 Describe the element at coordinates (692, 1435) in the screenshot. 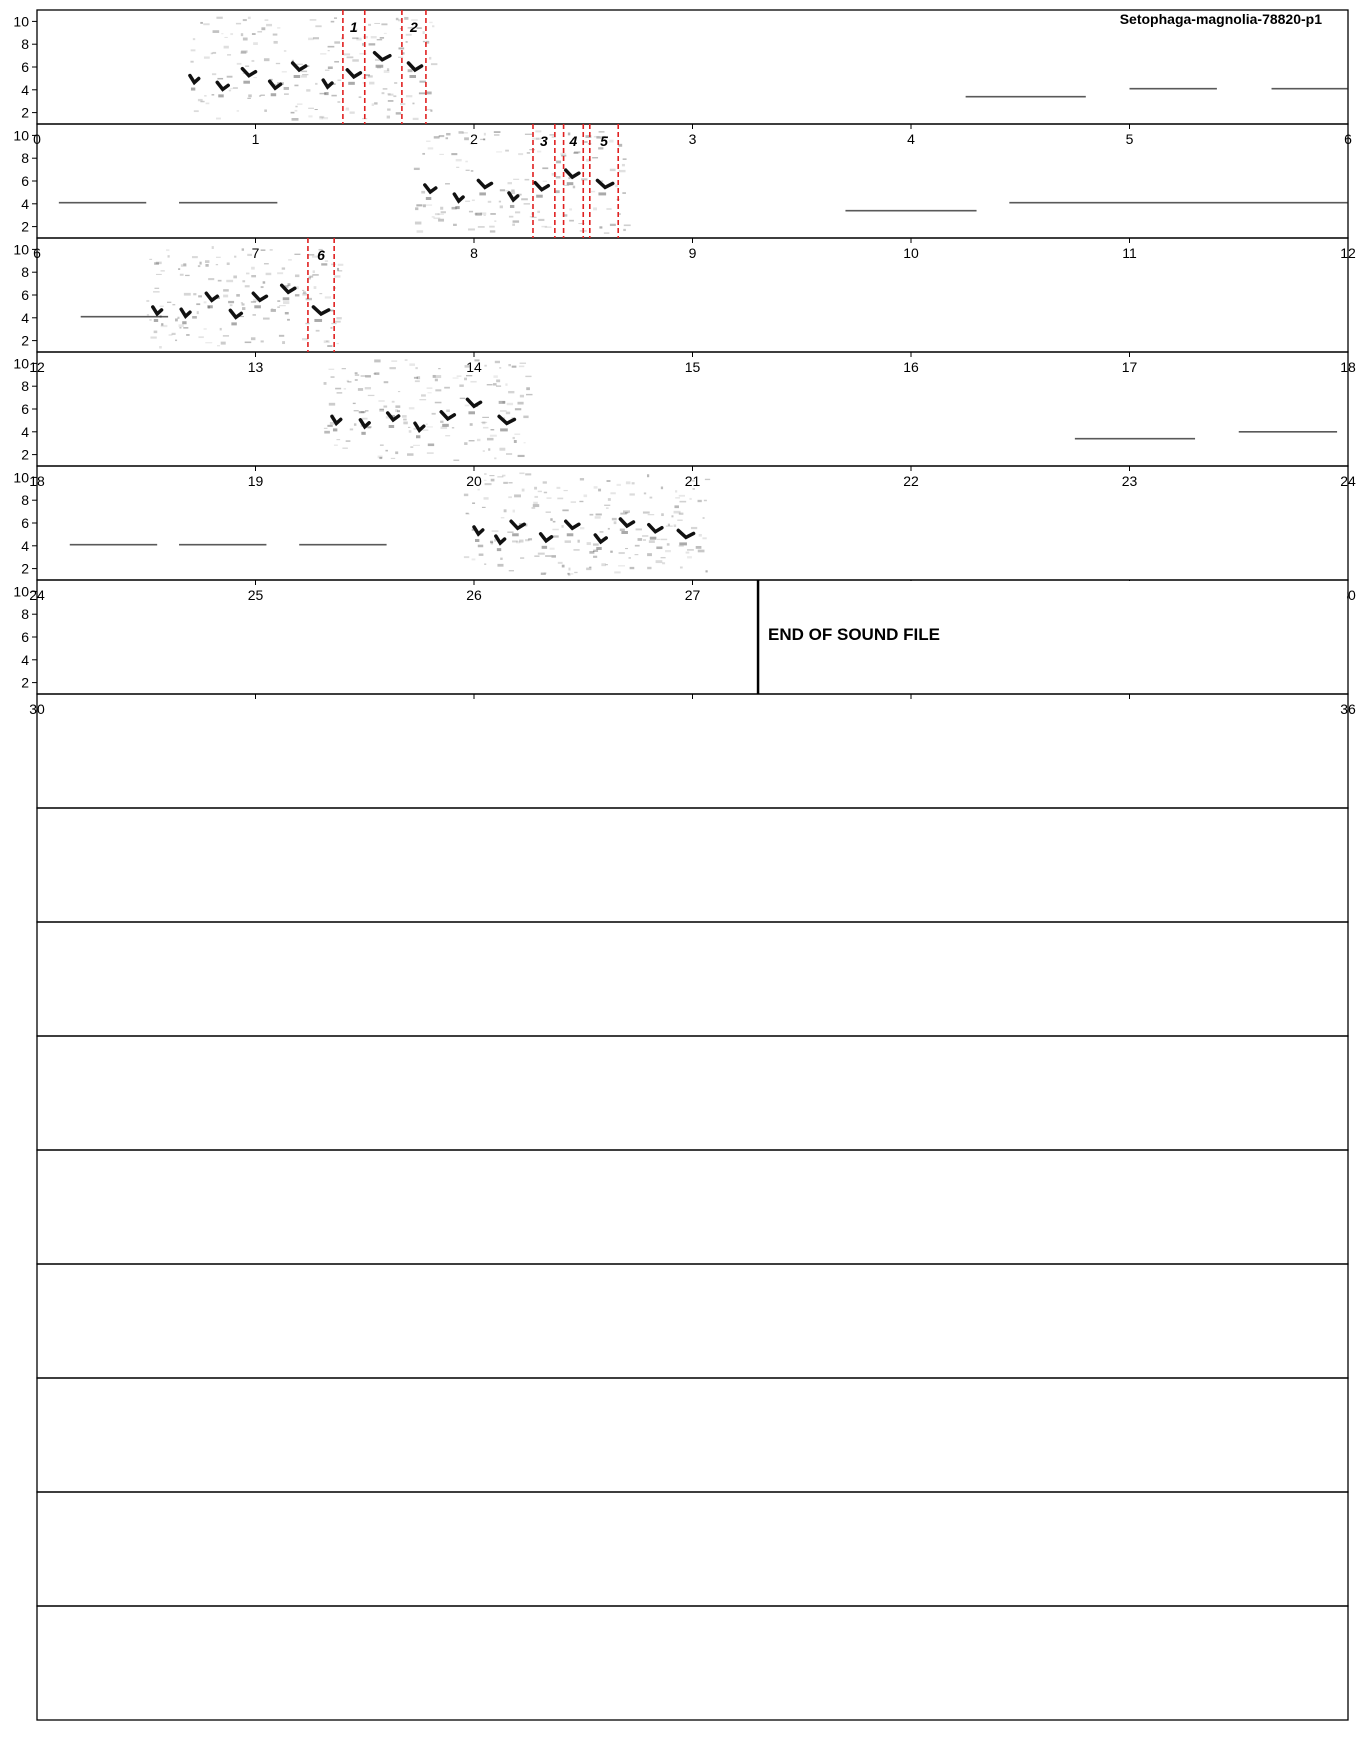

I see `panel-frame` at that location.